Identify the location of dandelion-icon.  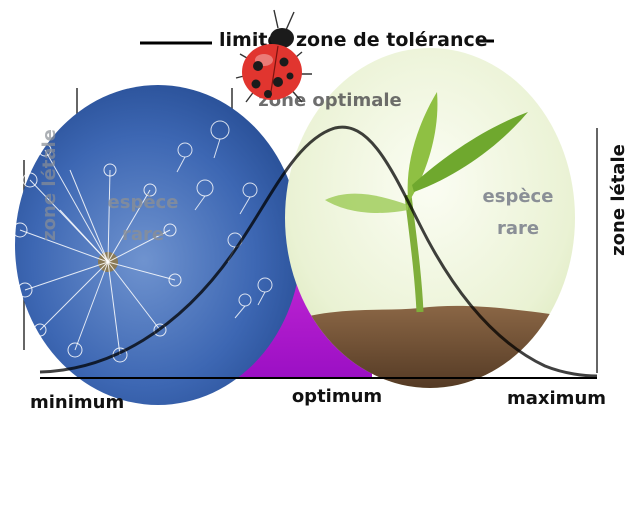
(97, 253).